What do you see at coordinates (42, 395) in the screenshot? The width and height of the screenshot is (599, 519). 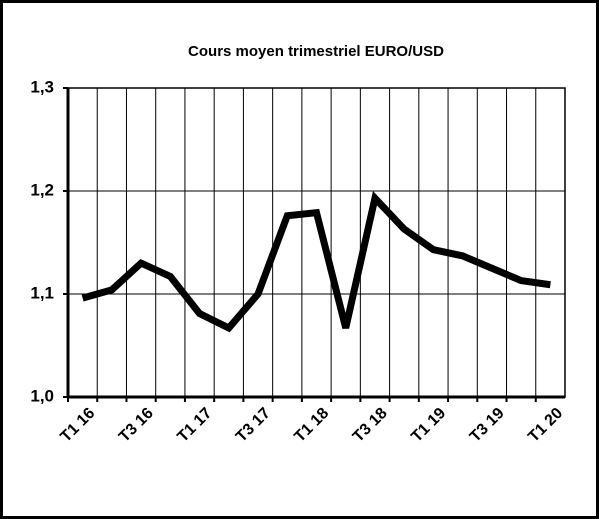 I see `y-tick-label: 1,0` at bounding box center [42, 395].